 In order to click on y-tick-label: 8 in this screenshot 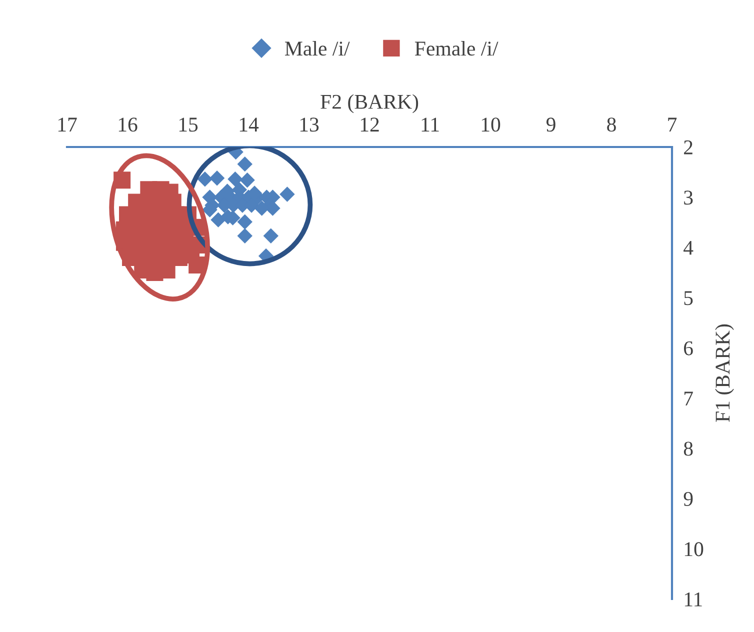, I will do `click(688, 449)`.